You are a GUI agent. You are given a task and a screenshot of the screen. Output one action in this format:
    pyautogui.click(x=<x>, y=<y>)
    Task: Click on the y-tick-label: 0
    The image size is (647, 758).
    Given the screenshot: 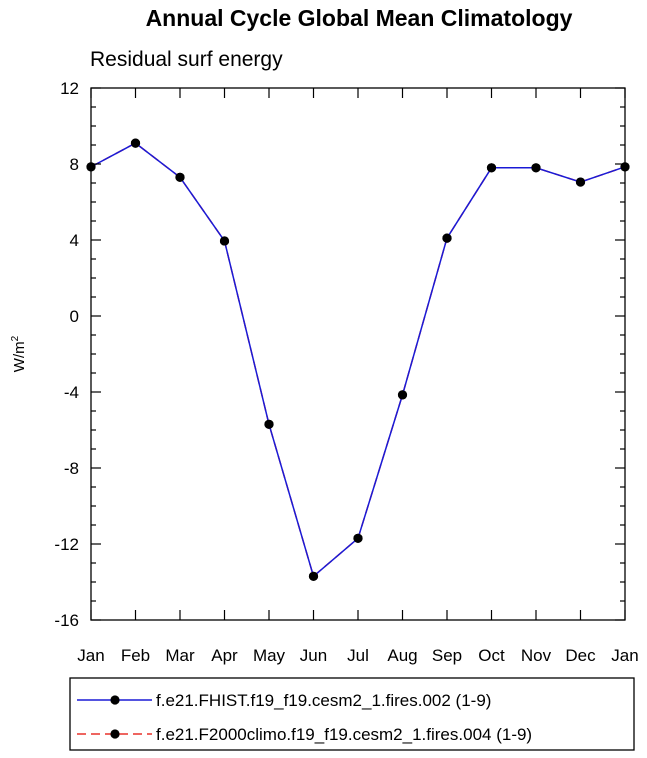 What is the action you would take?
    pyautogui.click(x=74, y=316)
    